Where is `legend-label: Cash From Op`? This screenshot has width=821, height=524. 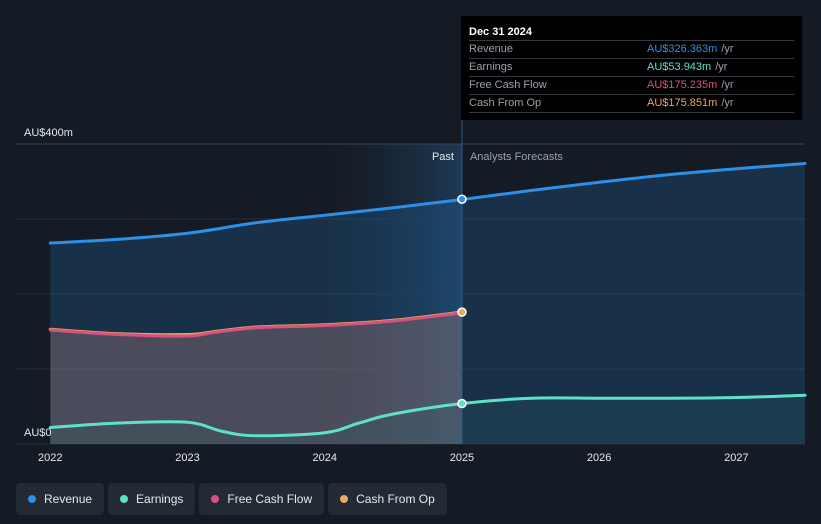
legend-label: Cash From Op is located at coordinates (395, 499).